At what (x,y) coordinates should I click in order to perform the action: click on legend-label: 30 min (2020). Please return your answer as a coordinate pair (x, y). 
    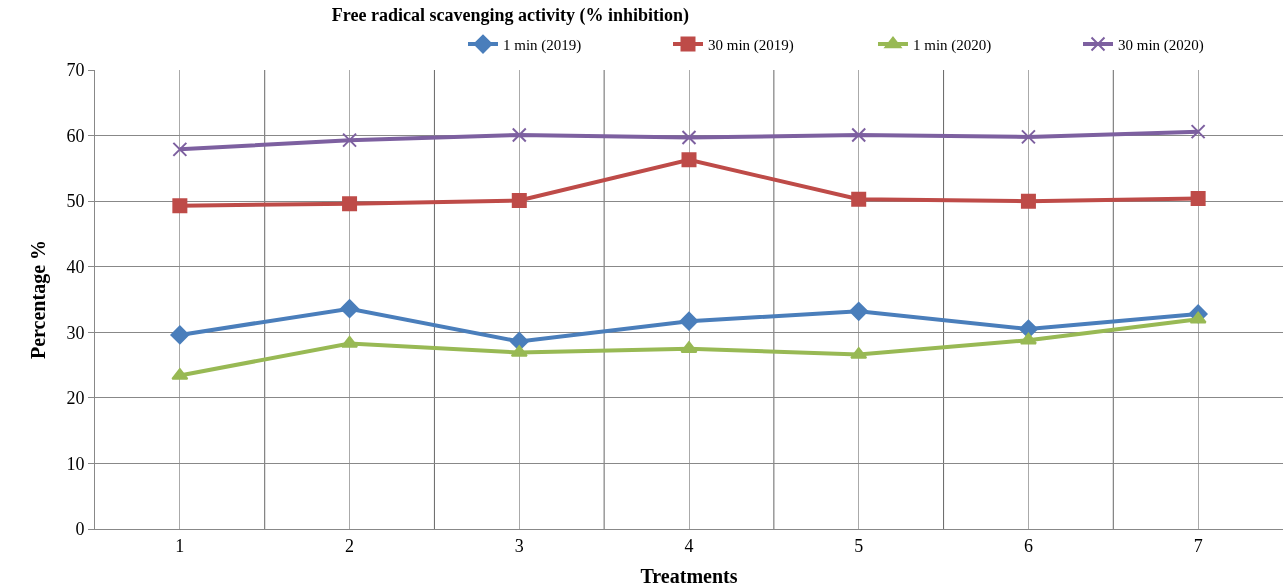
    Looking at the image, I should click on (1161, 45).